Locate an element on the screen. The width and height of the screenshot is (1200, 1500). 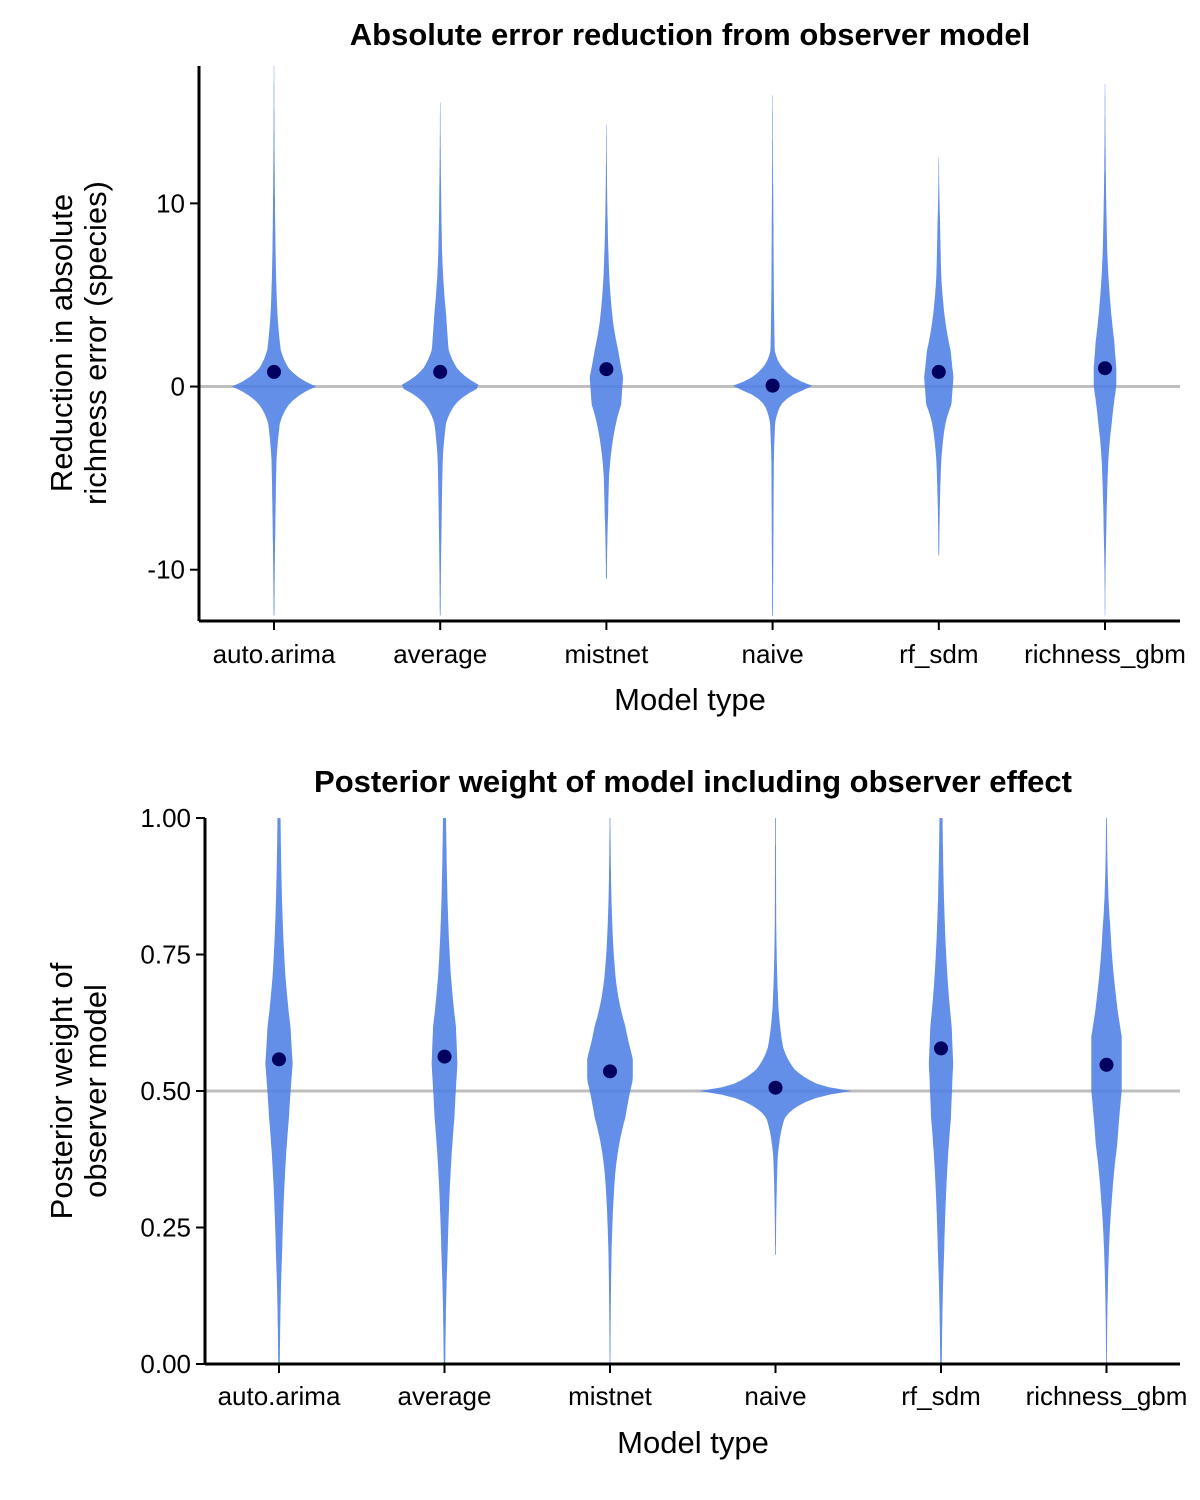
y-axis-label-line-1: Posterior weight of is located at coordinates (61, 1090).